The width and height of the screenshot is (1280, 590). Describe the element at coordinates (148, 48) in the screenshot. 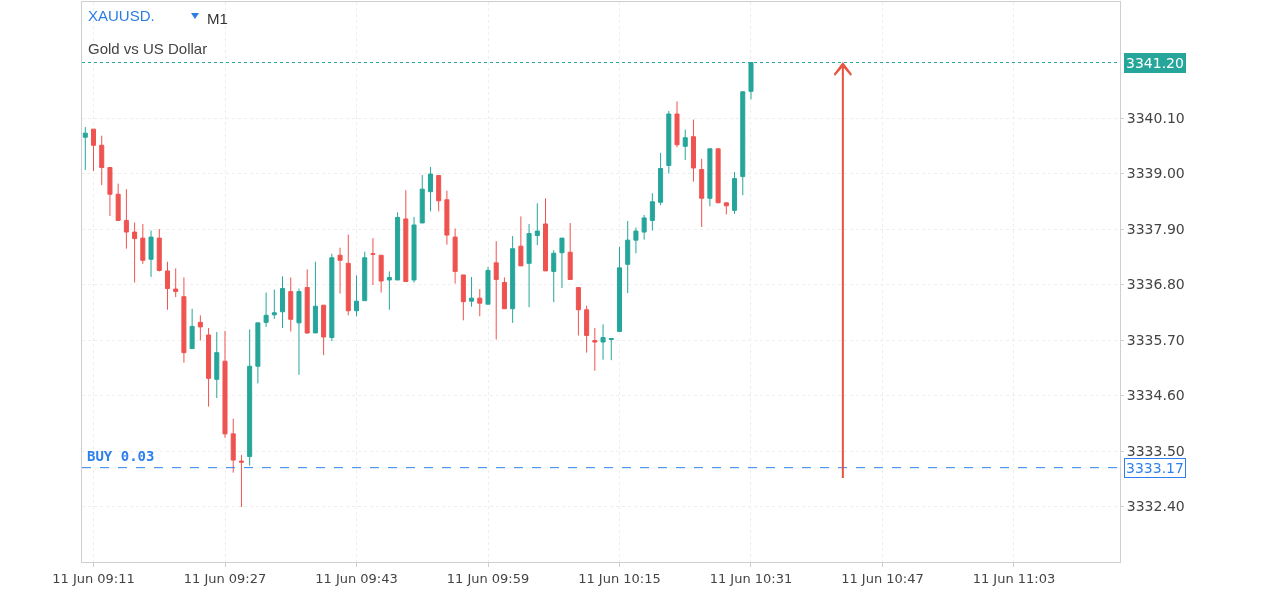

I see `text: Gold vs US Dollar` at that location.